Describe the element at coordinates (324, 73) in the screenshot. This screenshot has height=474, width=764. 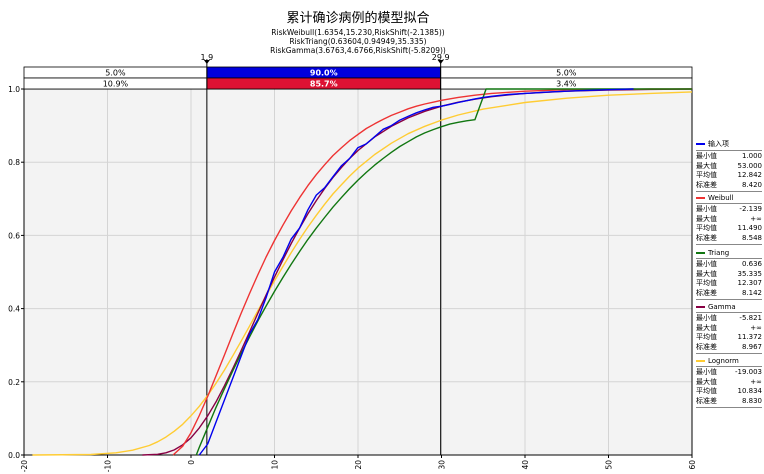
I see `band-middle-label: 90.0%` at that location.